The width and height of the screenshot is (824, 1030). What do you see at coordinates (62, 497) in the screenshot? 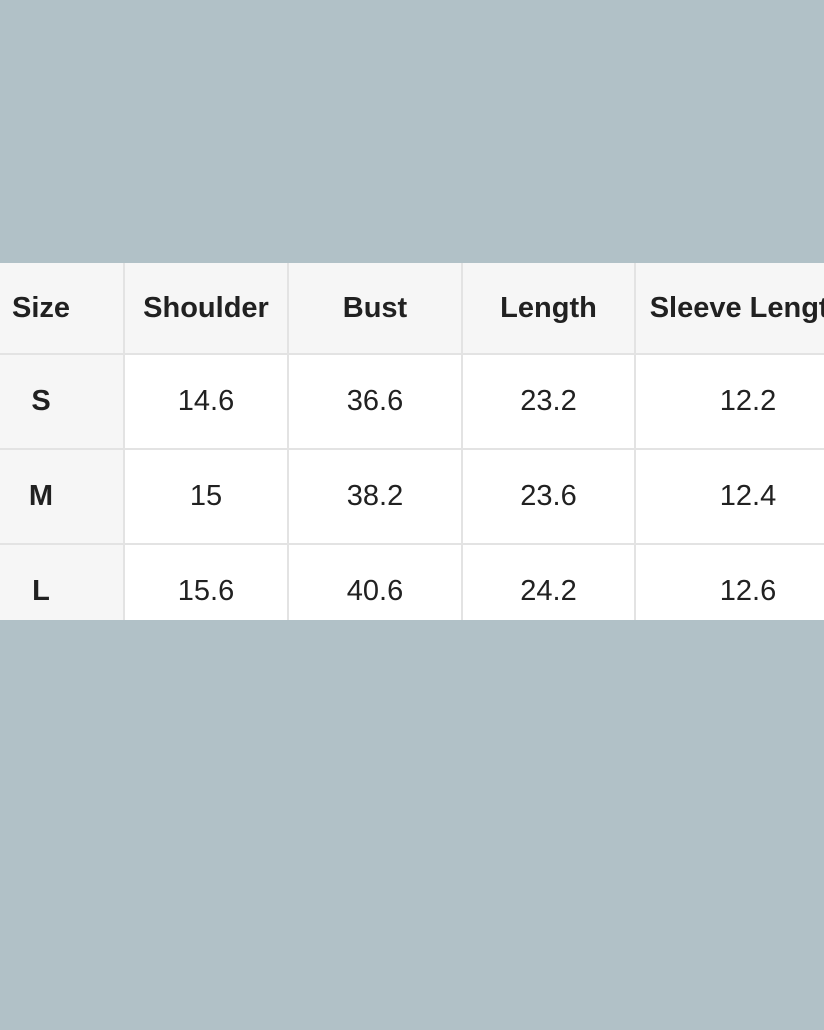
I see `size-label-cell: M` at bounding box center [62, 497].